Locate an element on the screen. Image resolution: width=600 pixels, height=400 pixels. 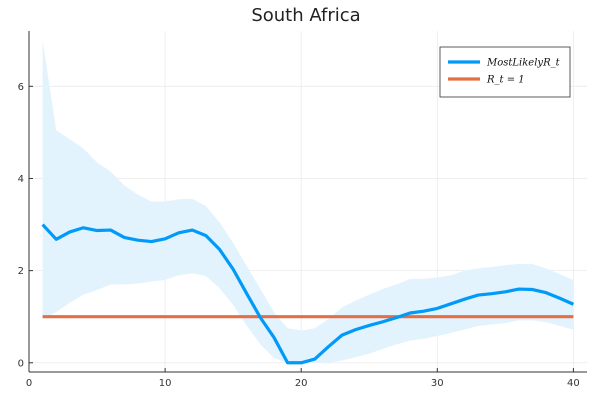
legend: MostLikelyR_t R_t = 1 is located at coordinates (505, 72).